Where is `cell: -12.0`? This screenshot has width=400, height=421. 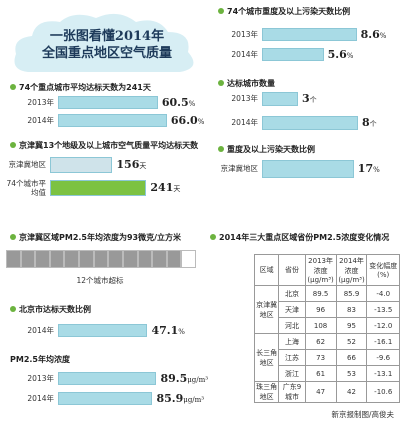
cell: -12.0 is located at coordinates (383, 325).